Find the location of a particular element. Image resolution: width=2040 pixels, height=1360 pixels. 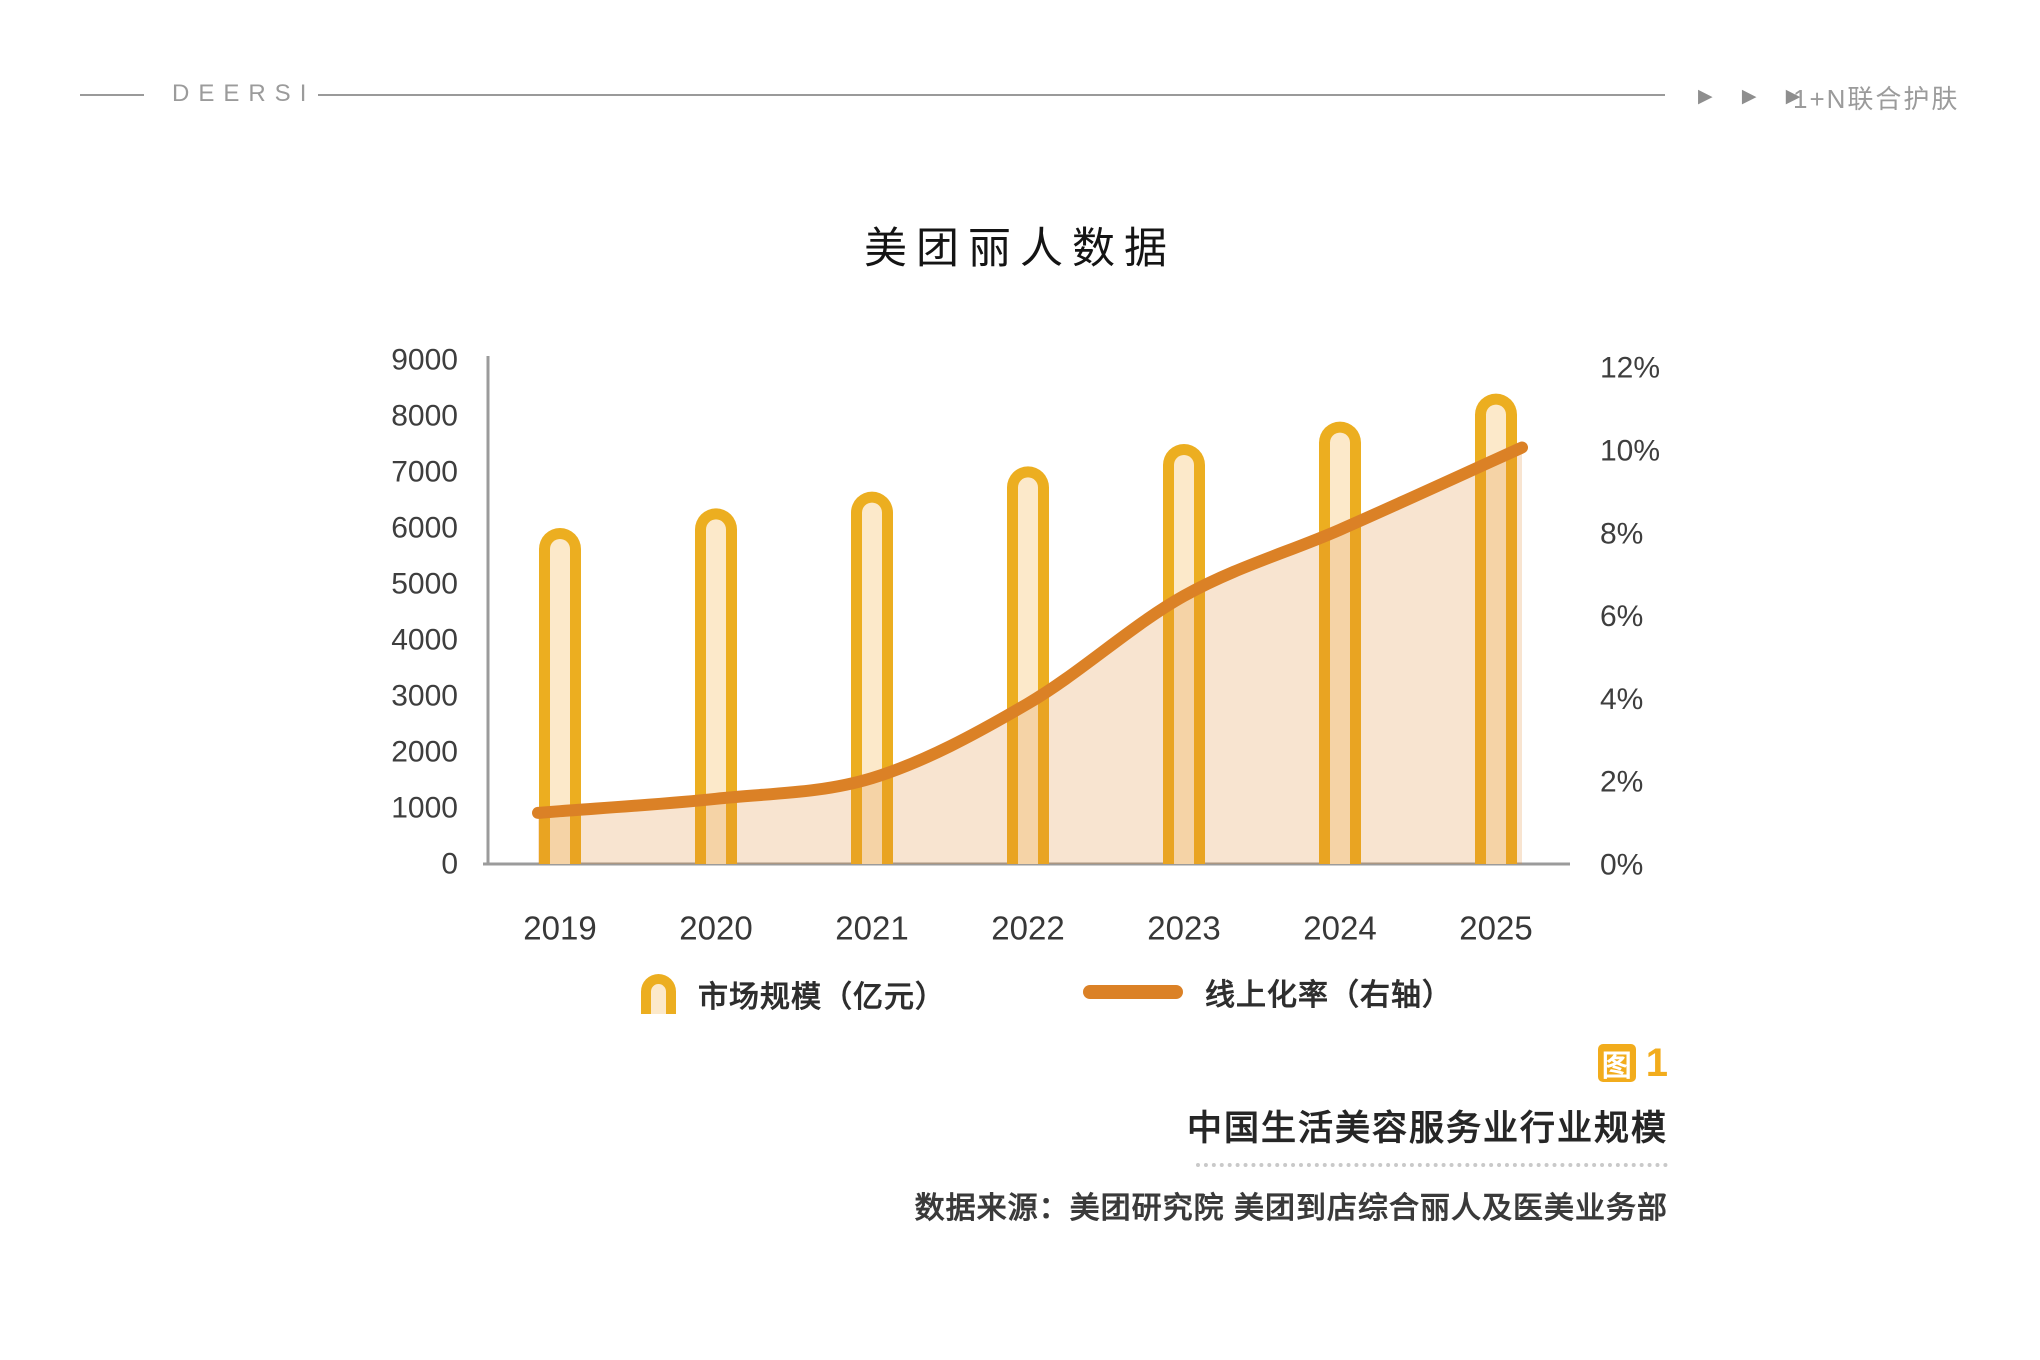

bar-inner-2019 is located at coordinates (560, 701).